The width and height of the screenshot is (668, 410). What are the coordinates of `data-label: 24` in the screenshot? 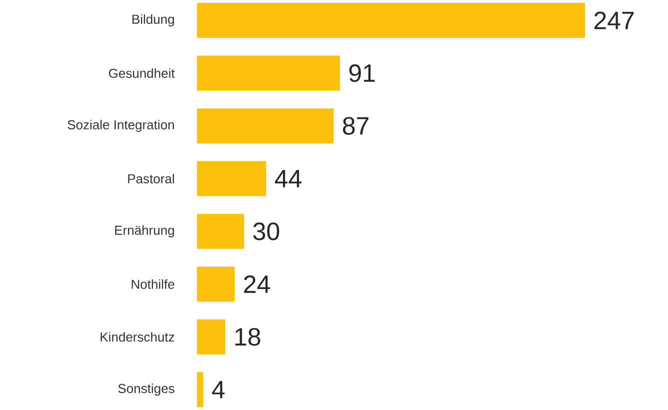 It's located at (257, 284).